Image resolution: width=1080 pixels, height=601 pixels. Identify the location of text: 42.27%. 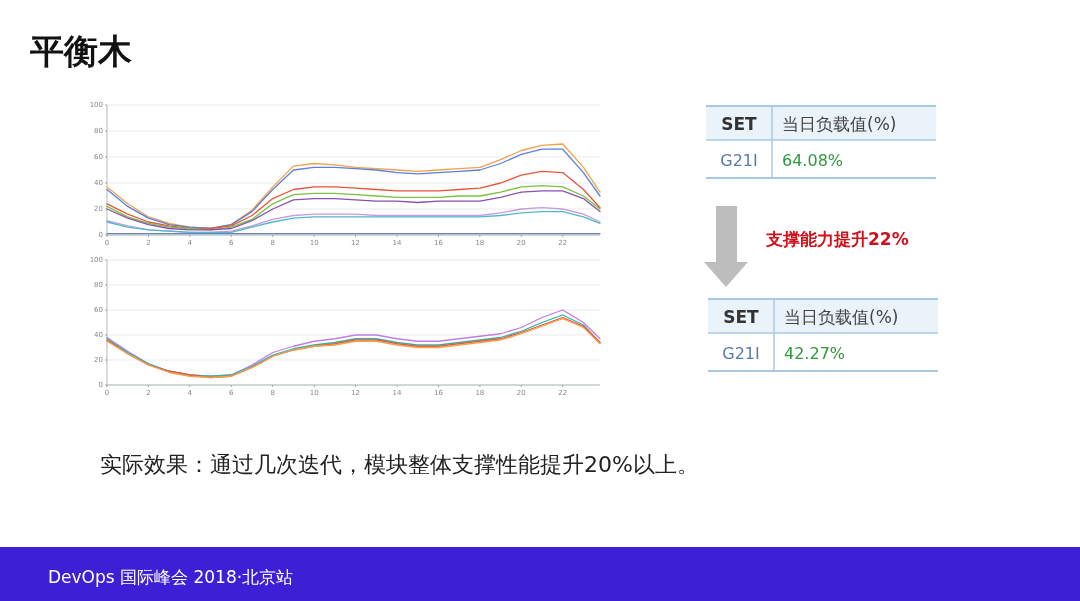
(815, 353).